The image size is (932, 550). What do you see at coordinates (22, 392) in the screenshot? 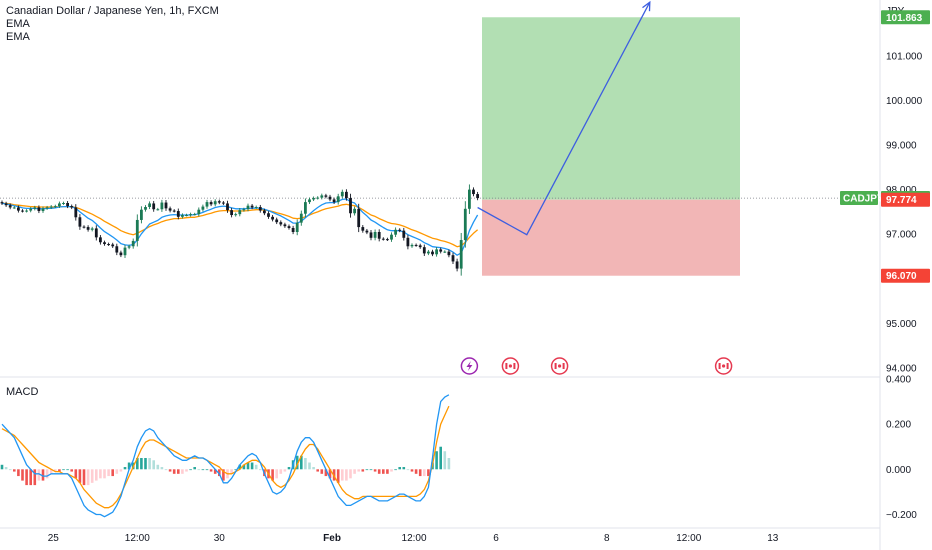
I see `macd-label: MACD` at bounding box center [22, 392].